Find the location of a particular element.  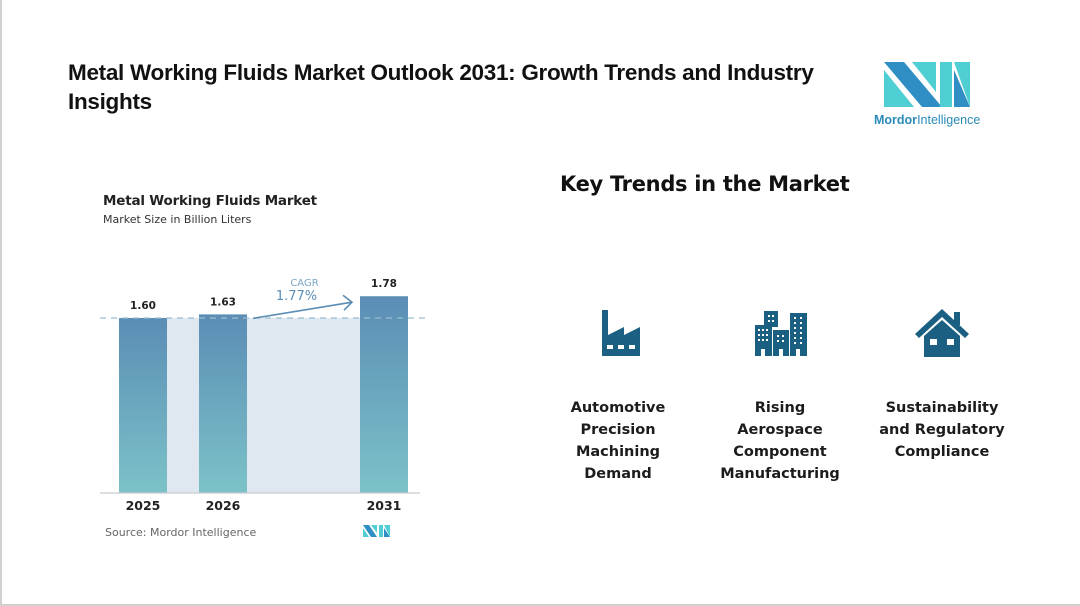

trend-line: Aerospace is located at coordinates (780, 430).